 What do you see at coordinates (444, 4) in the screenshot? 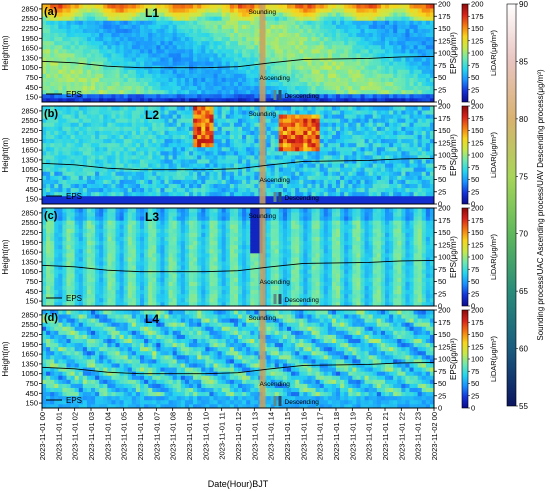
I see `eps-tick-label: 200` at bounding box center [444, 4].